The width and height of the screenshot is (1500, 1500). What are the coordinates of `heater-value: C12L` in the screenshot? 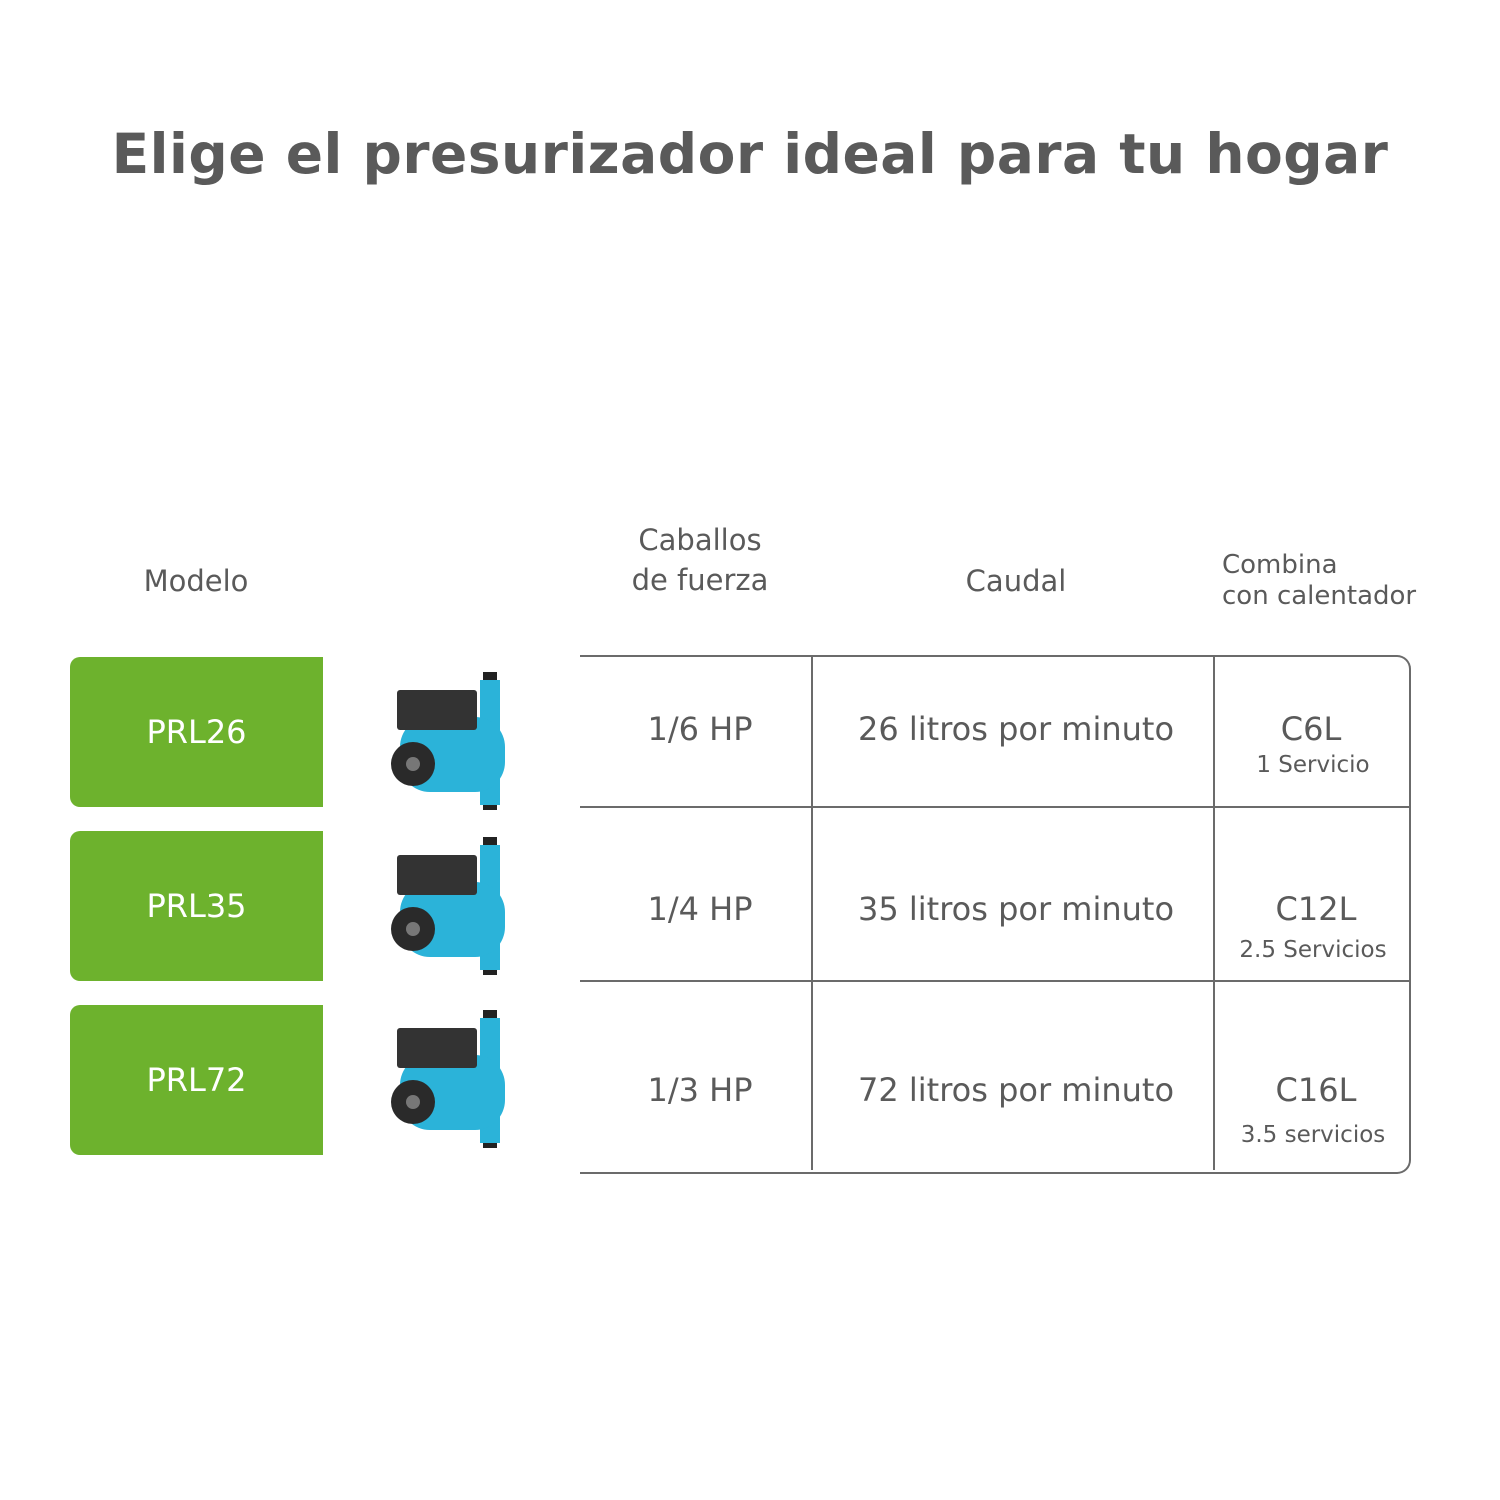 It's located at (1316, 909).